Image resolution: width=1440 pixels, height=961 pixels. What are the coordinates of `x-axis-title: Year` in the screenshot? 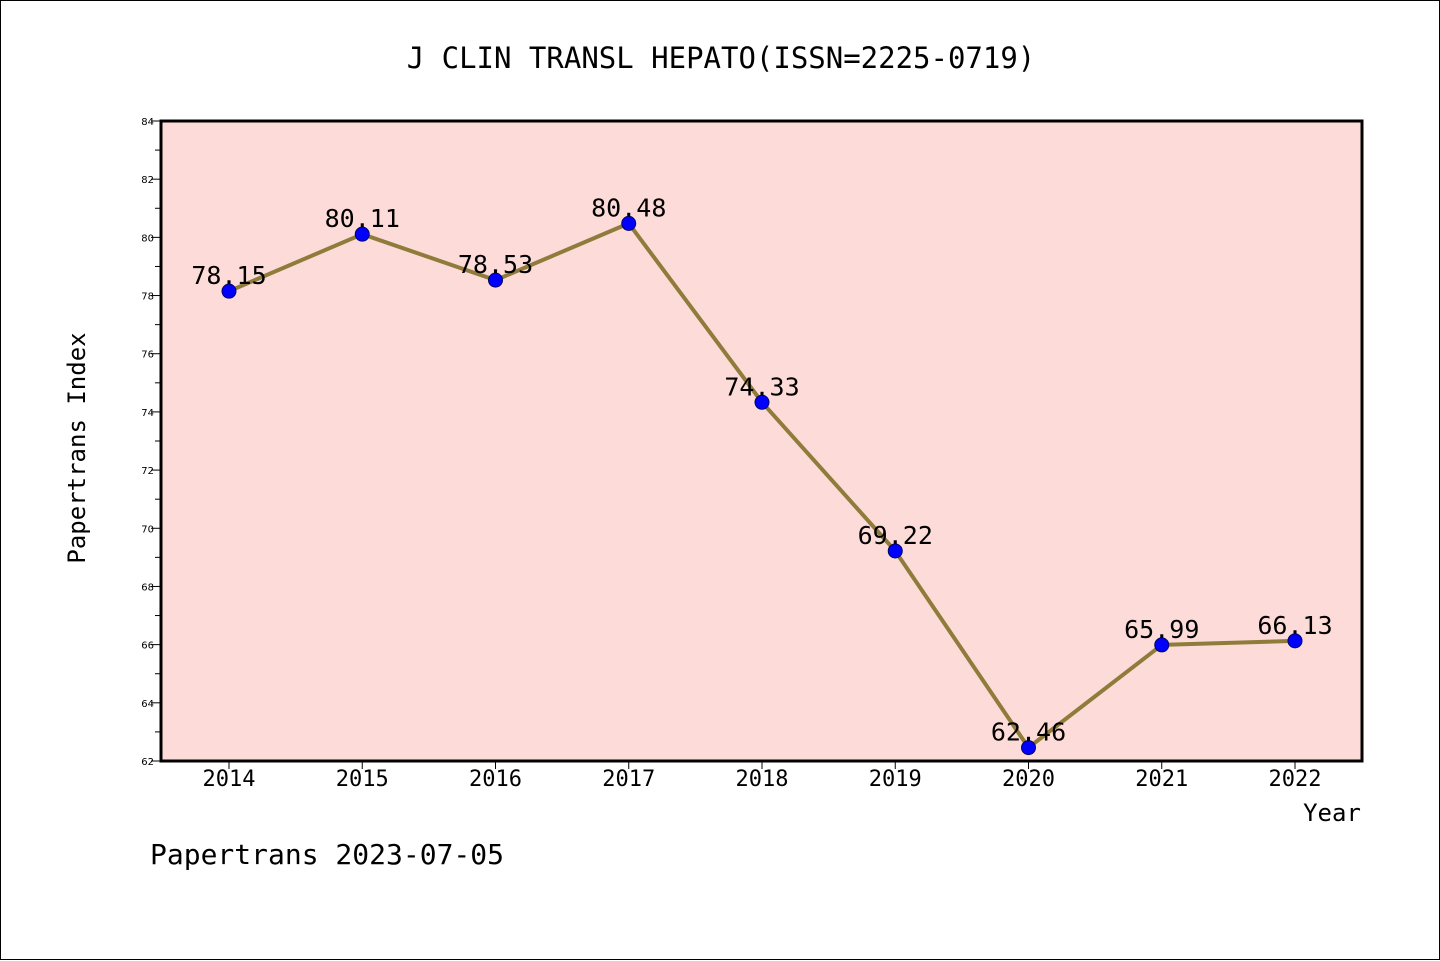 It's located at (1332, 813).